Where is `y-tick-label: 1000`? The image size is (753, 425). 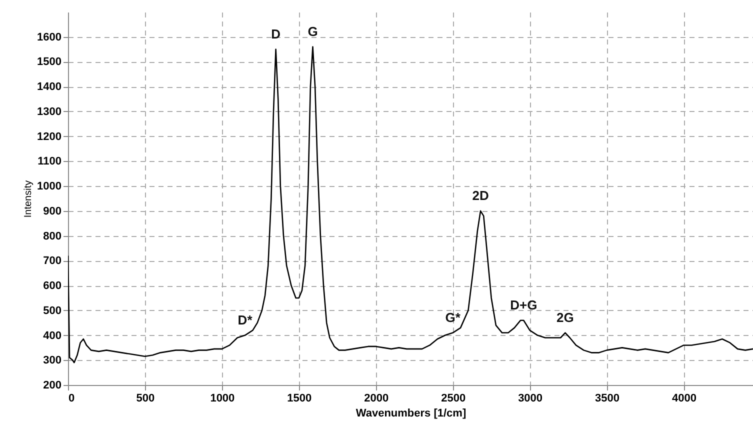
y-tick-label: 1000 is located at coordinates (49, 186).